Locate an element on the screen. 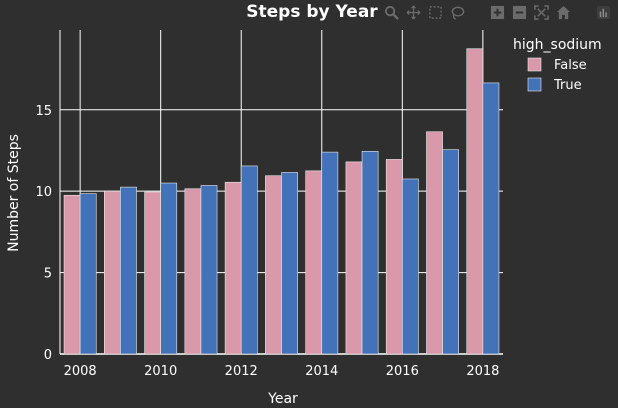  legend-label-true: True is located at coordinates (567, 85).